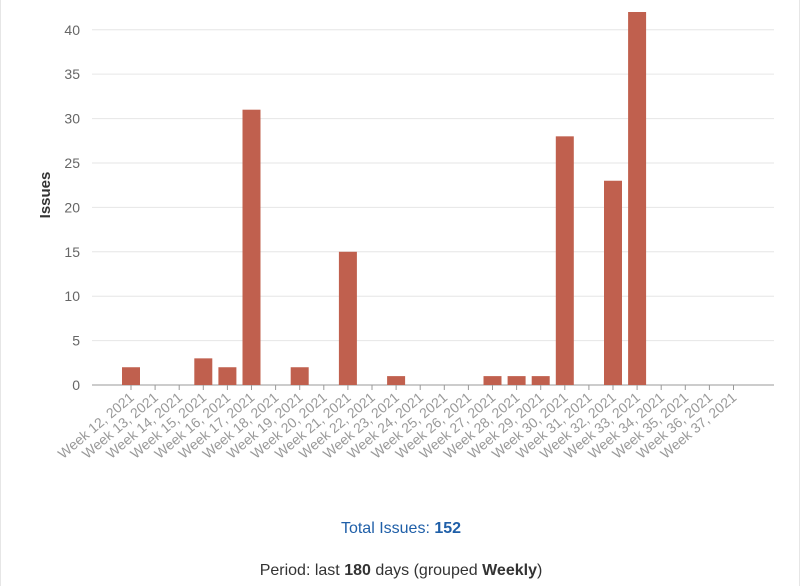 Image resolution: width=802 pixels, height=586 pixels. Describe the element at coordinates (72, 163) in the screenshot. I see `y-tick-label: 25` at that location.